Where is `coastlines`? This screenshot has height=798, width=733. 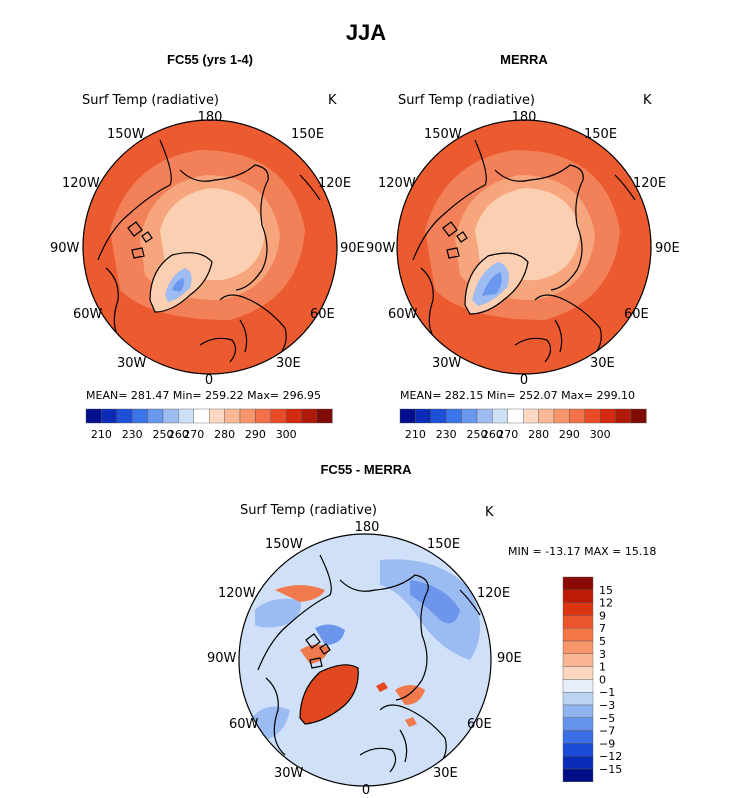 coastlines is located at coordinates (369, 663).